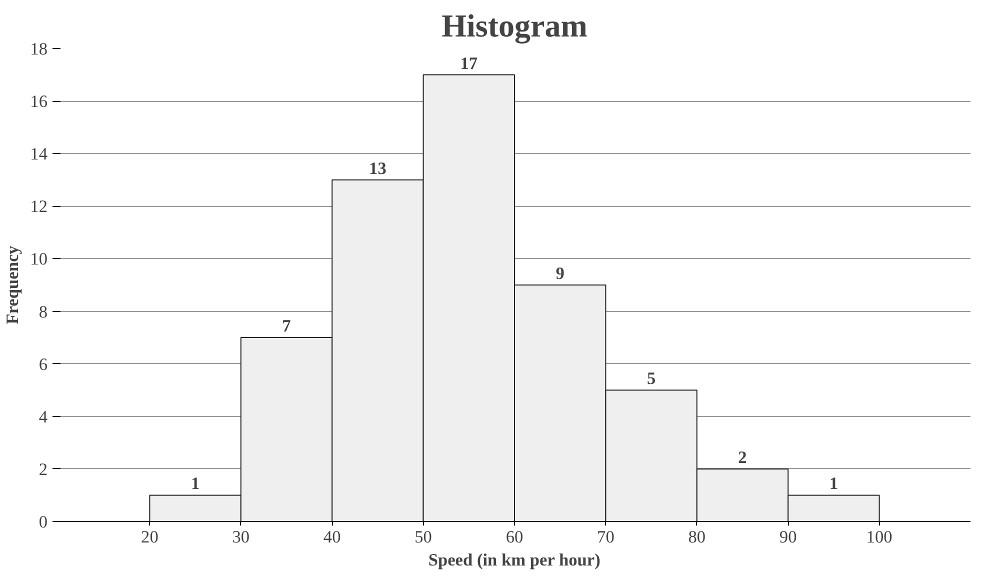 This screenshot has height=577, width=994. What do you see at coordinates (742, 457) in the screenshot?
I see `data-label: 2` at bounding box center [742, 457].